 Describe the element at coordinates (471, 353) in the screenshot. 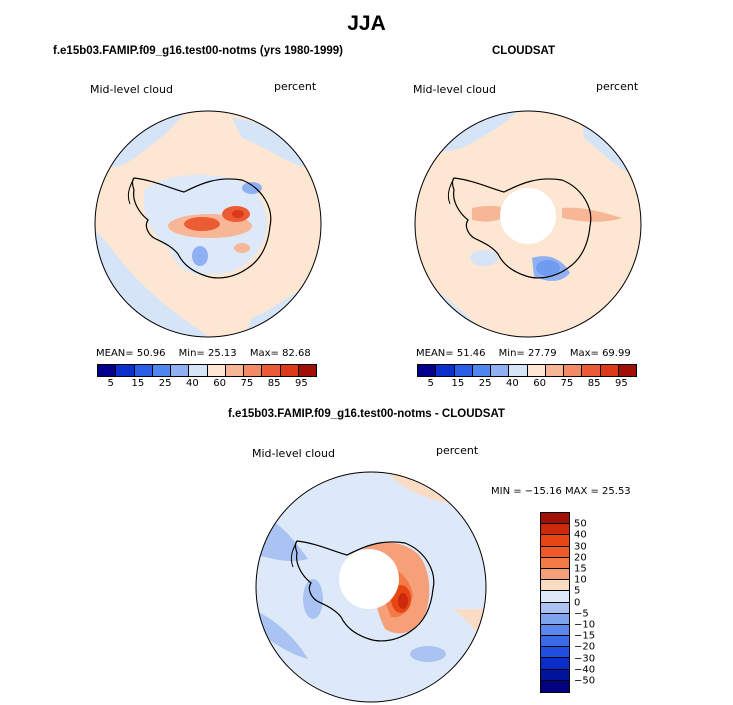

I see `obs-mean-value: 51.46` at that location.